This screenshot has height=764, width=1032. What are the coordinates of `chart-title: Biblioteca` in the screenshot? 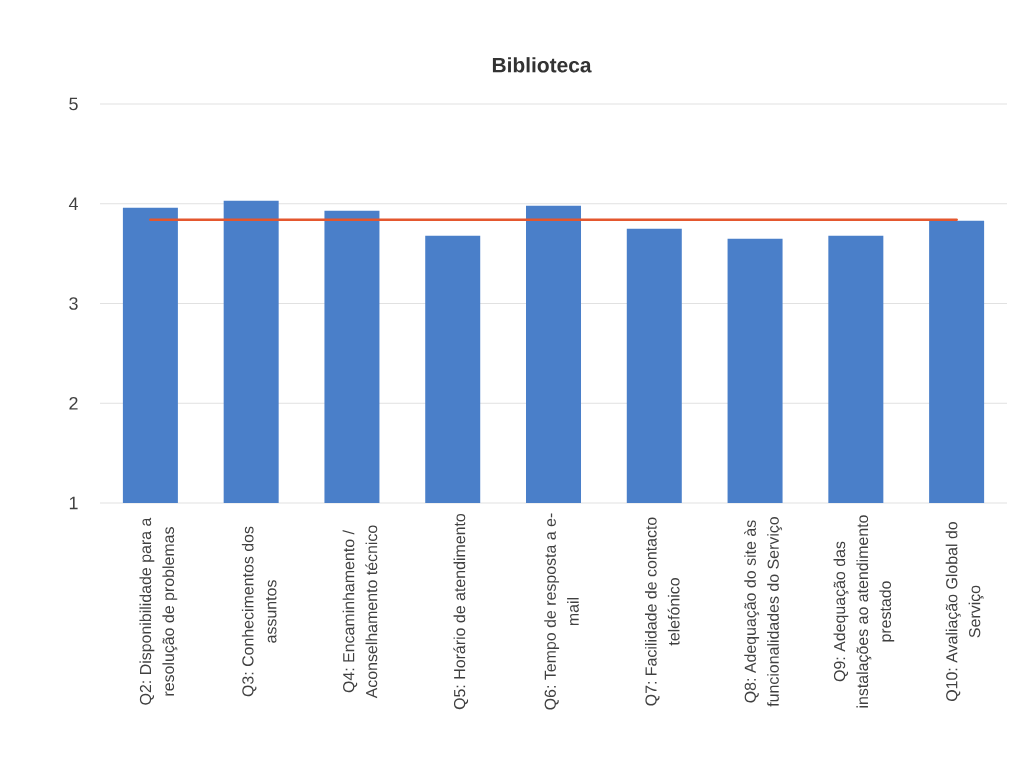 It's located at (542, 65).